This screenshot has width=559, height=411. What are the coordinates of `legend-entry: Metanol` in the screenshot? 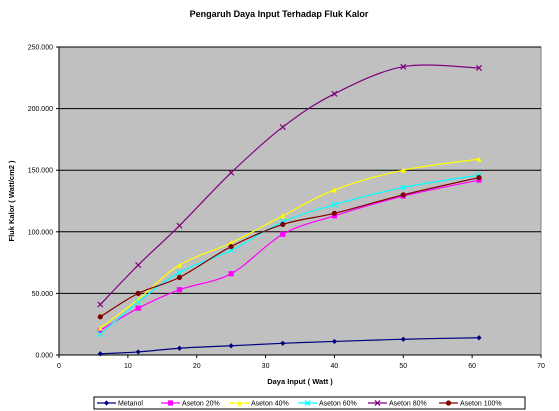 It's located at (120, 404).